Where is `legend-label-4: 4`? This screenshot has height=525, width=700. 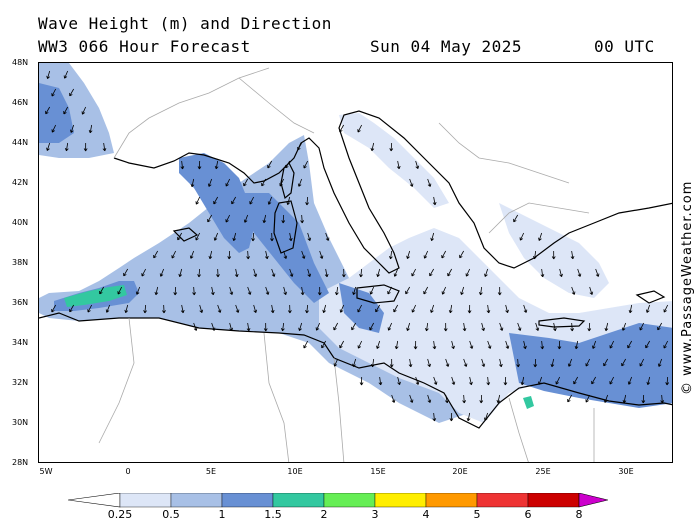
legend-label-4: 4 is located at coordinates (426, 514).